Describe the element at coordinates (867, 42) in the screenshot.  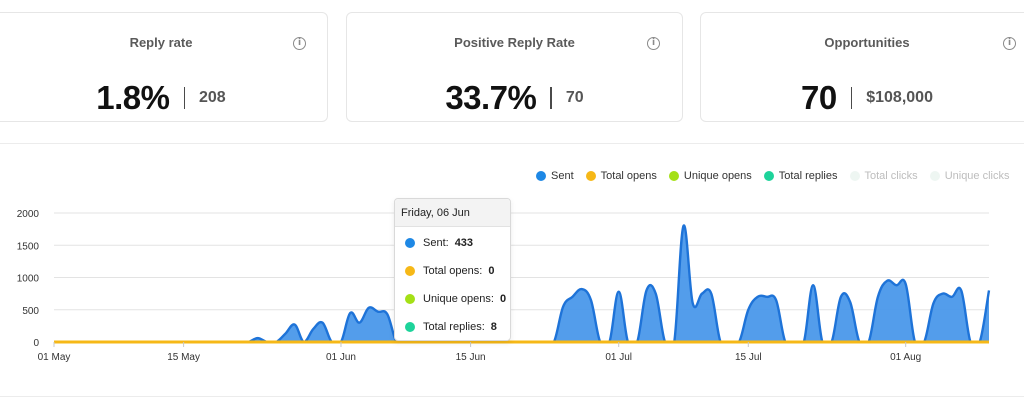
I see `card-title: Opportunities` at that location.